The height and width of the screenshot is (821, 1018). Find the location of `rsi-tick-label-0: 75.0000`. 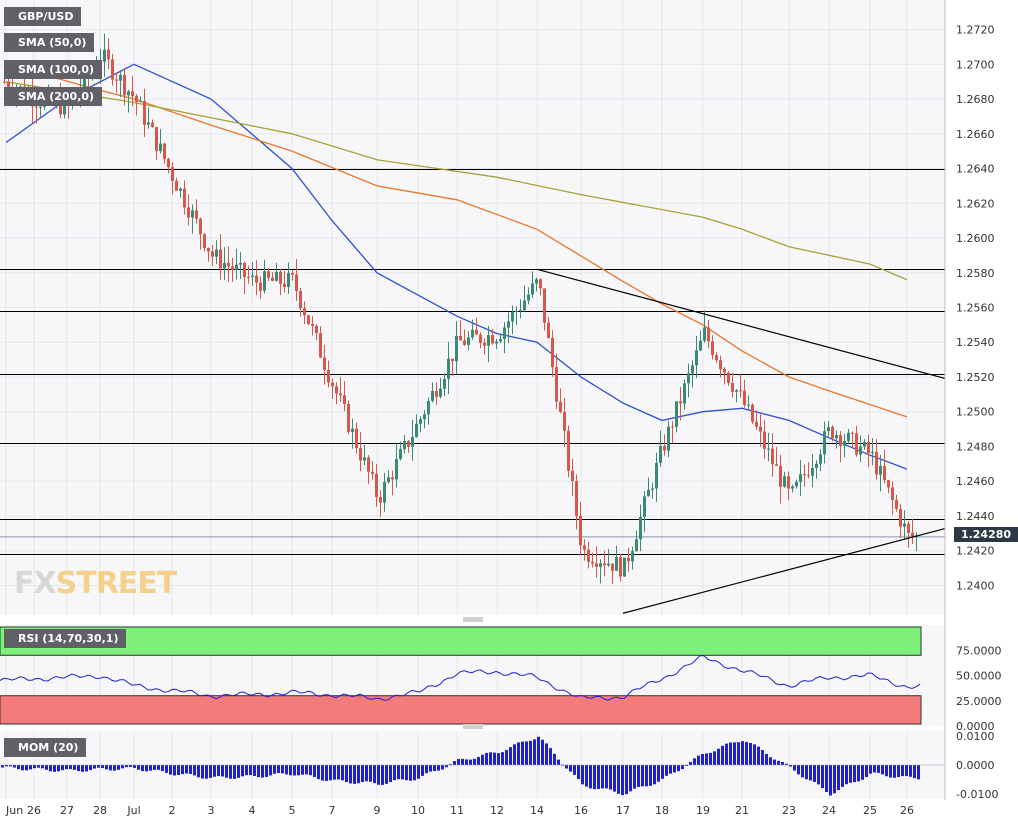

rsi-tick-label-0: 75.0000 is located at coordinates (979, 650).